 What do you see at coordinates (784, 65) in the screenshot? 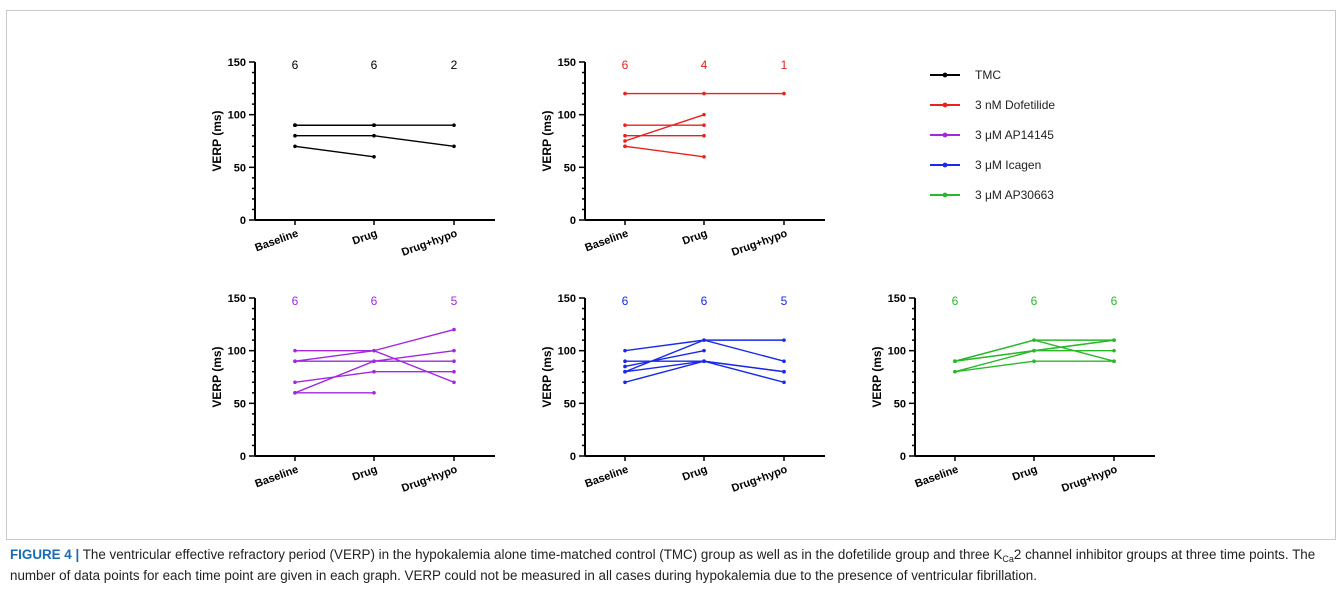
I see `data-point-count: 1` at bounding box center [784, 65].